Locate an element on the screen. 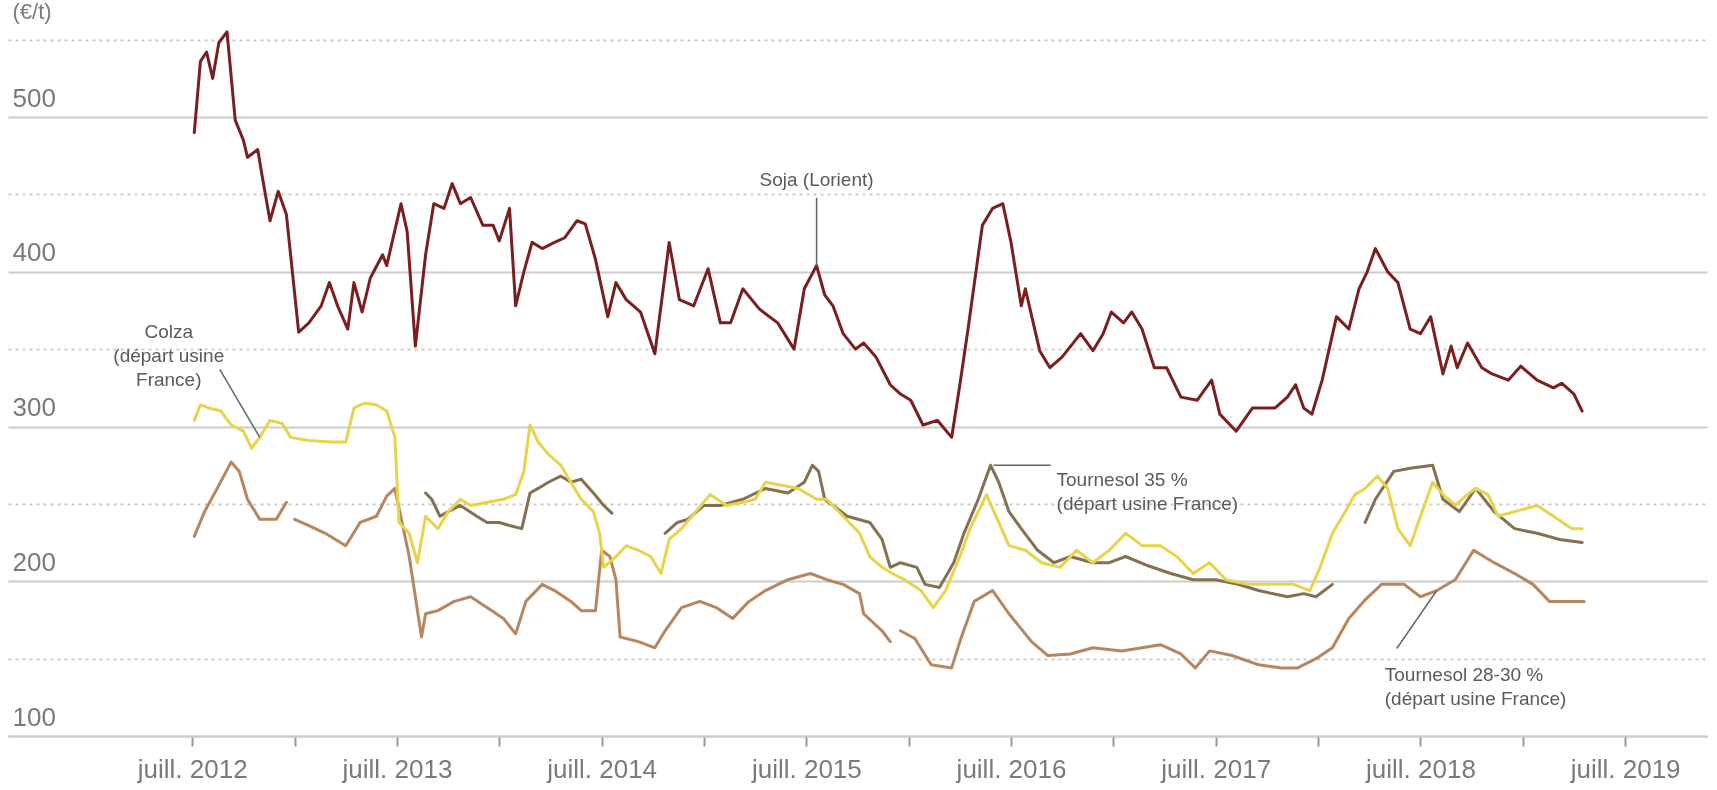 Image resolution: width=1717 pixels, height=790 pixels. x-tick-label: juill. 2015 is located at coordinates (806, 768).